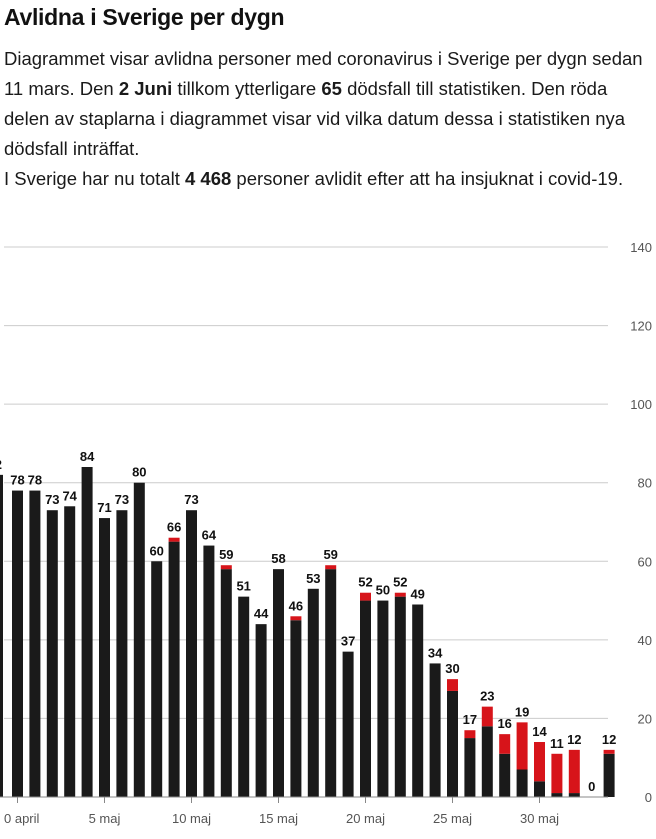 The image size is (656, 839). I want to click on y-tick-label: 120, so click(641, 326).